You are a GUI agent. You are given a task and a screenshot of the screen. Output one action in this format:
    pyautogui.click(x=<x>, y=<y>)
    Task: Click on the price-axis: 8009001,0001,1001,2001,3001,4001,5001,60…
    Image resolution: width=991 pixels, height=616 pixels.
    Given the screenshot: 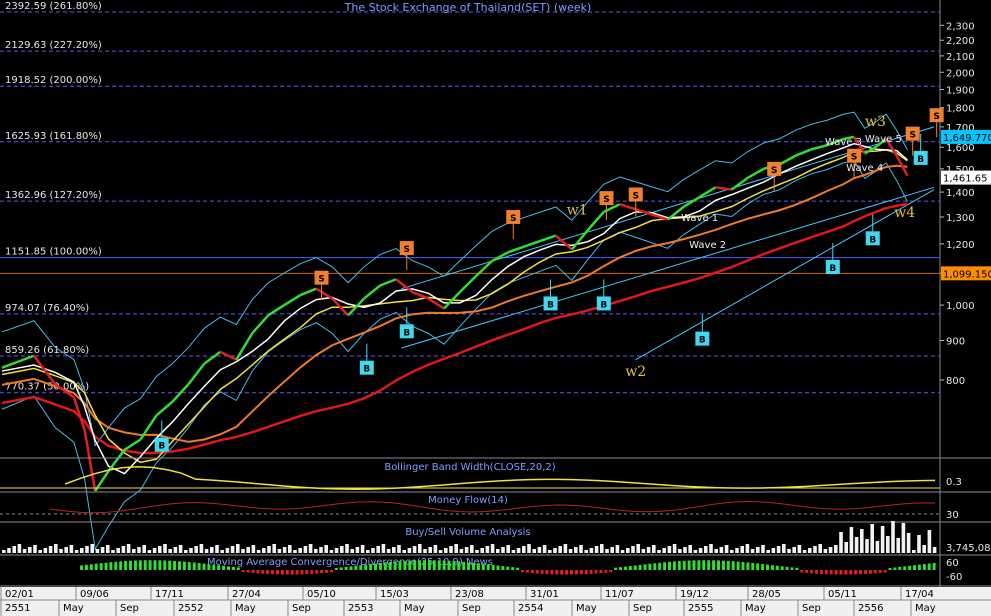 What is the action you would take?
    pyautogui.click(x=965, y=204)
    